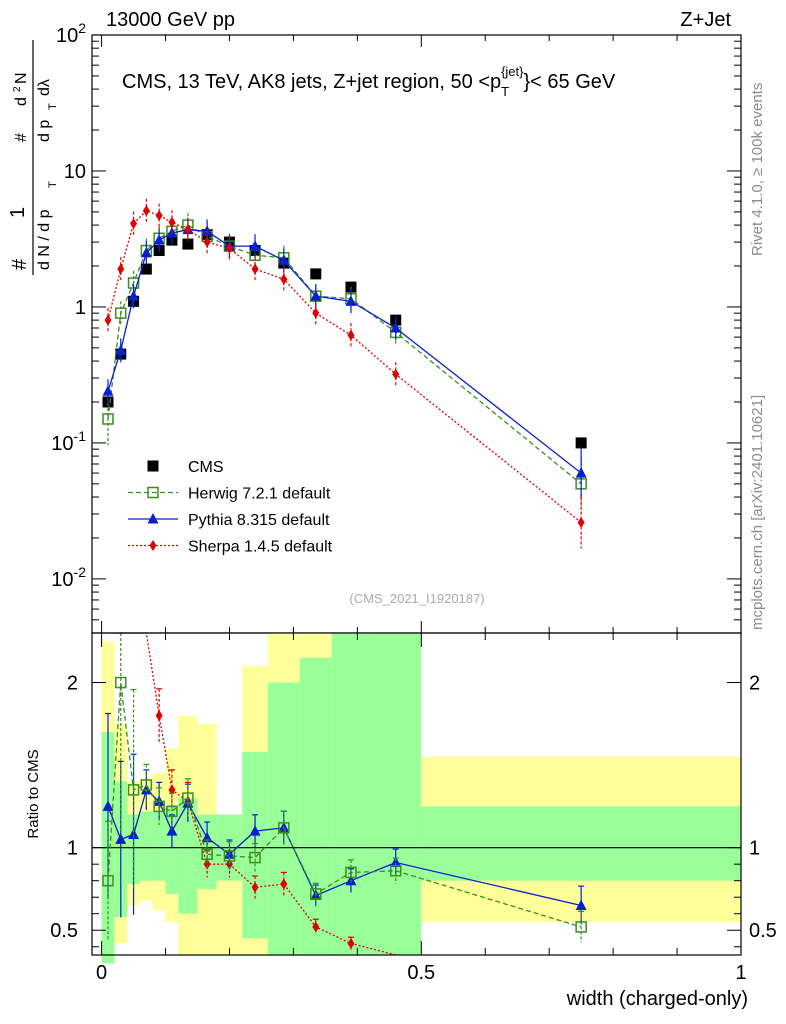 The width and height of the screenshot is (786, 1024). Describe the element at coordinates (757, 512) in the screenshot. I see `mcplots-label: mcplots.cern.ch [arXiv:2401.10621]` at that location.